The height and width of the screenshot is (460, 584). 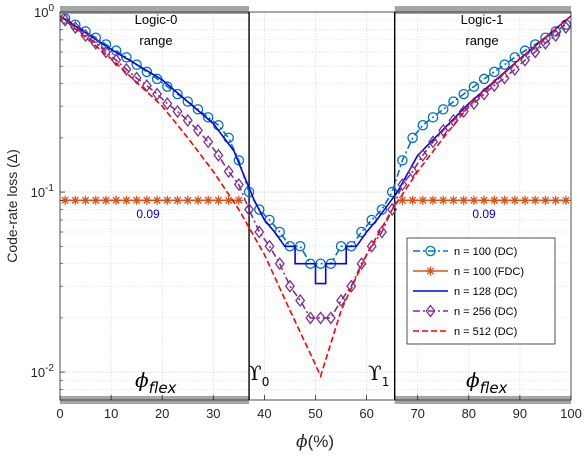 I want to click on x-tick-label-90: 90, so click(x=520, y=413).